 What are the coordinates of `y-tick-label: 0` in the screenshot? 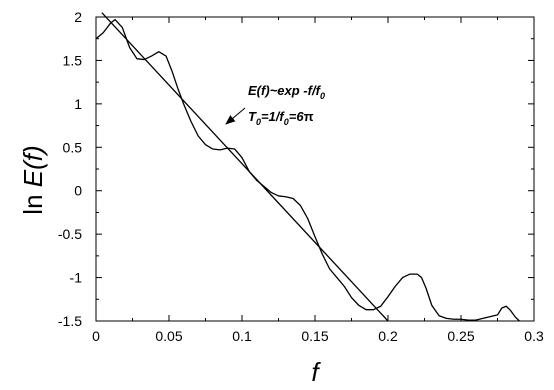 It's located at (78, 191).